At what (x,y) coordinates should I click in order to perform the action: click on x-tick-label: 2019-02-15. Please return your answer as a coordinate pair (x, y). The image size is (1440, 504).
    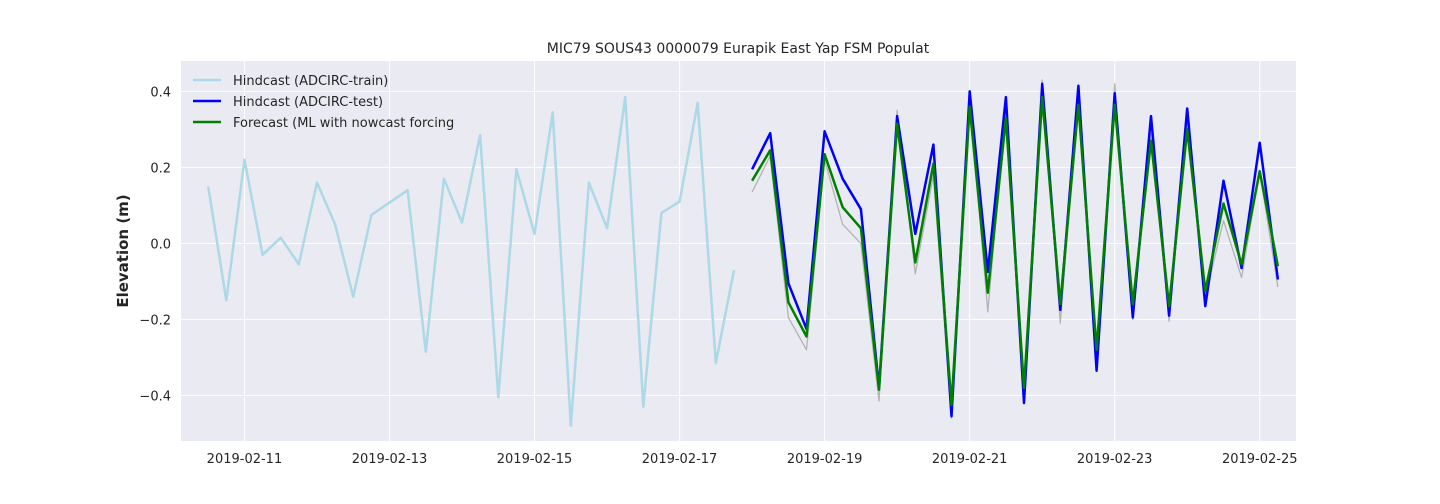
    Looking at the image, I should click on (535, 459).